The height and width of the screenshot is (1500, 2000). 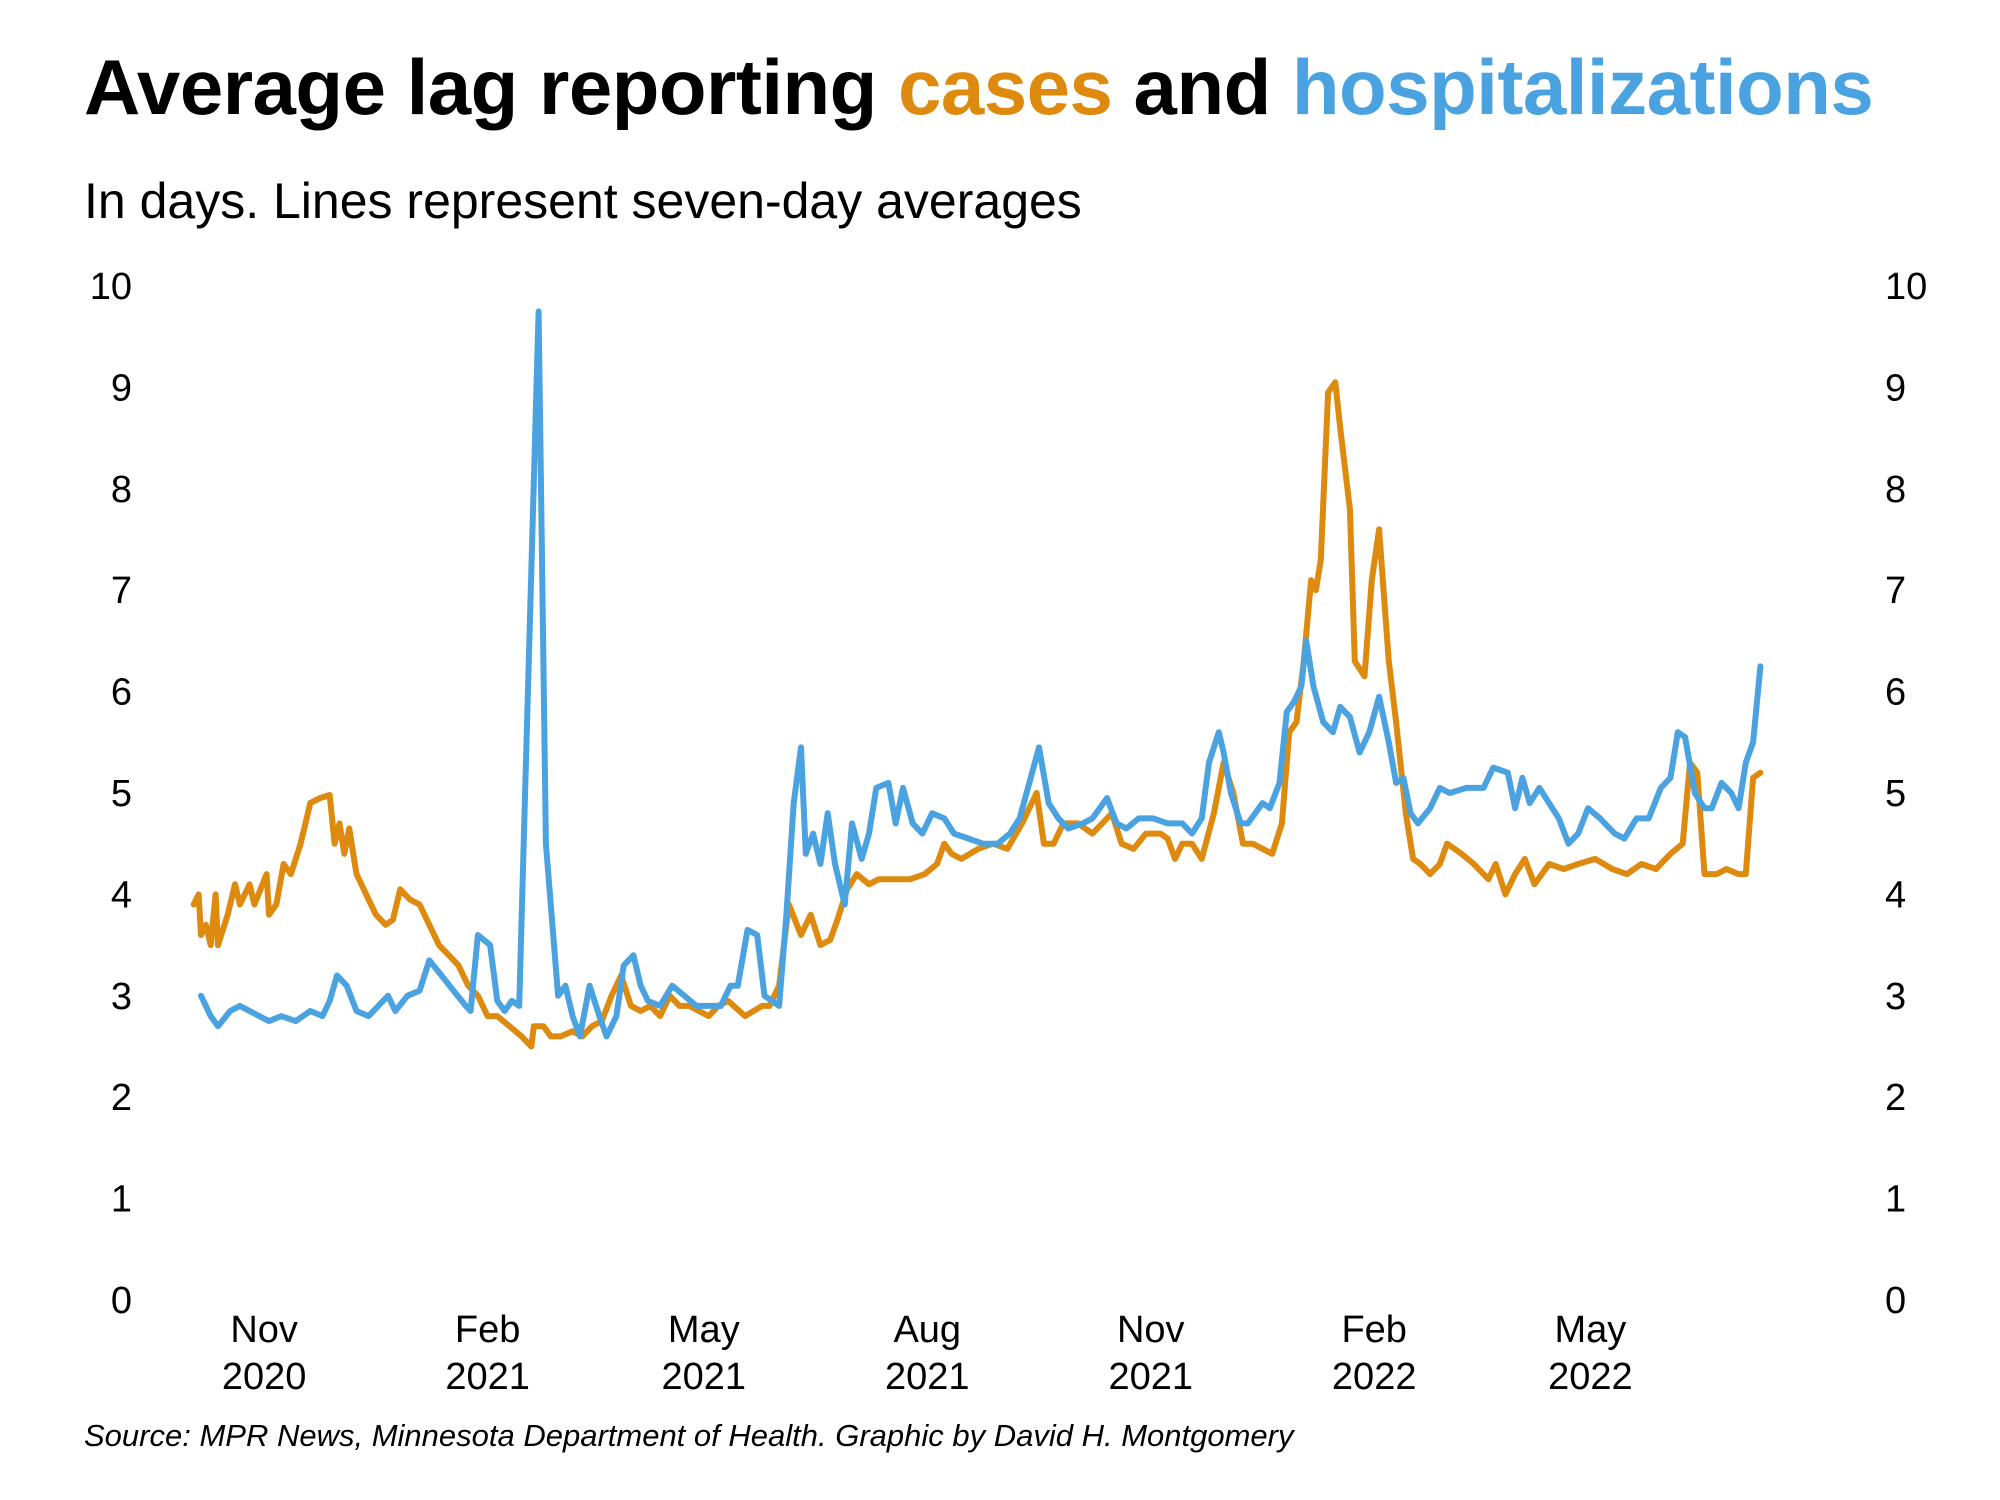 What do you see at coordinates (264, 1330) in the screenshot?
I see `x-tick-month-0: Nov` at bounding box center [264, 1330].